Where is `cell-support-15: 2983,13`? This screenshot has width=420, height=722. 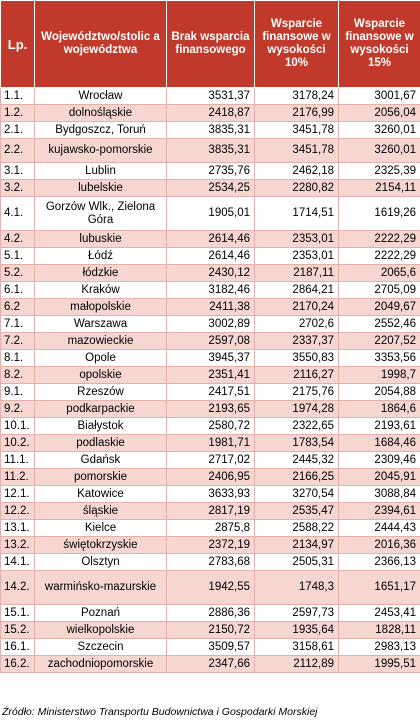 cell-support-15: 2983,13 is located at coordinates (379, 647).